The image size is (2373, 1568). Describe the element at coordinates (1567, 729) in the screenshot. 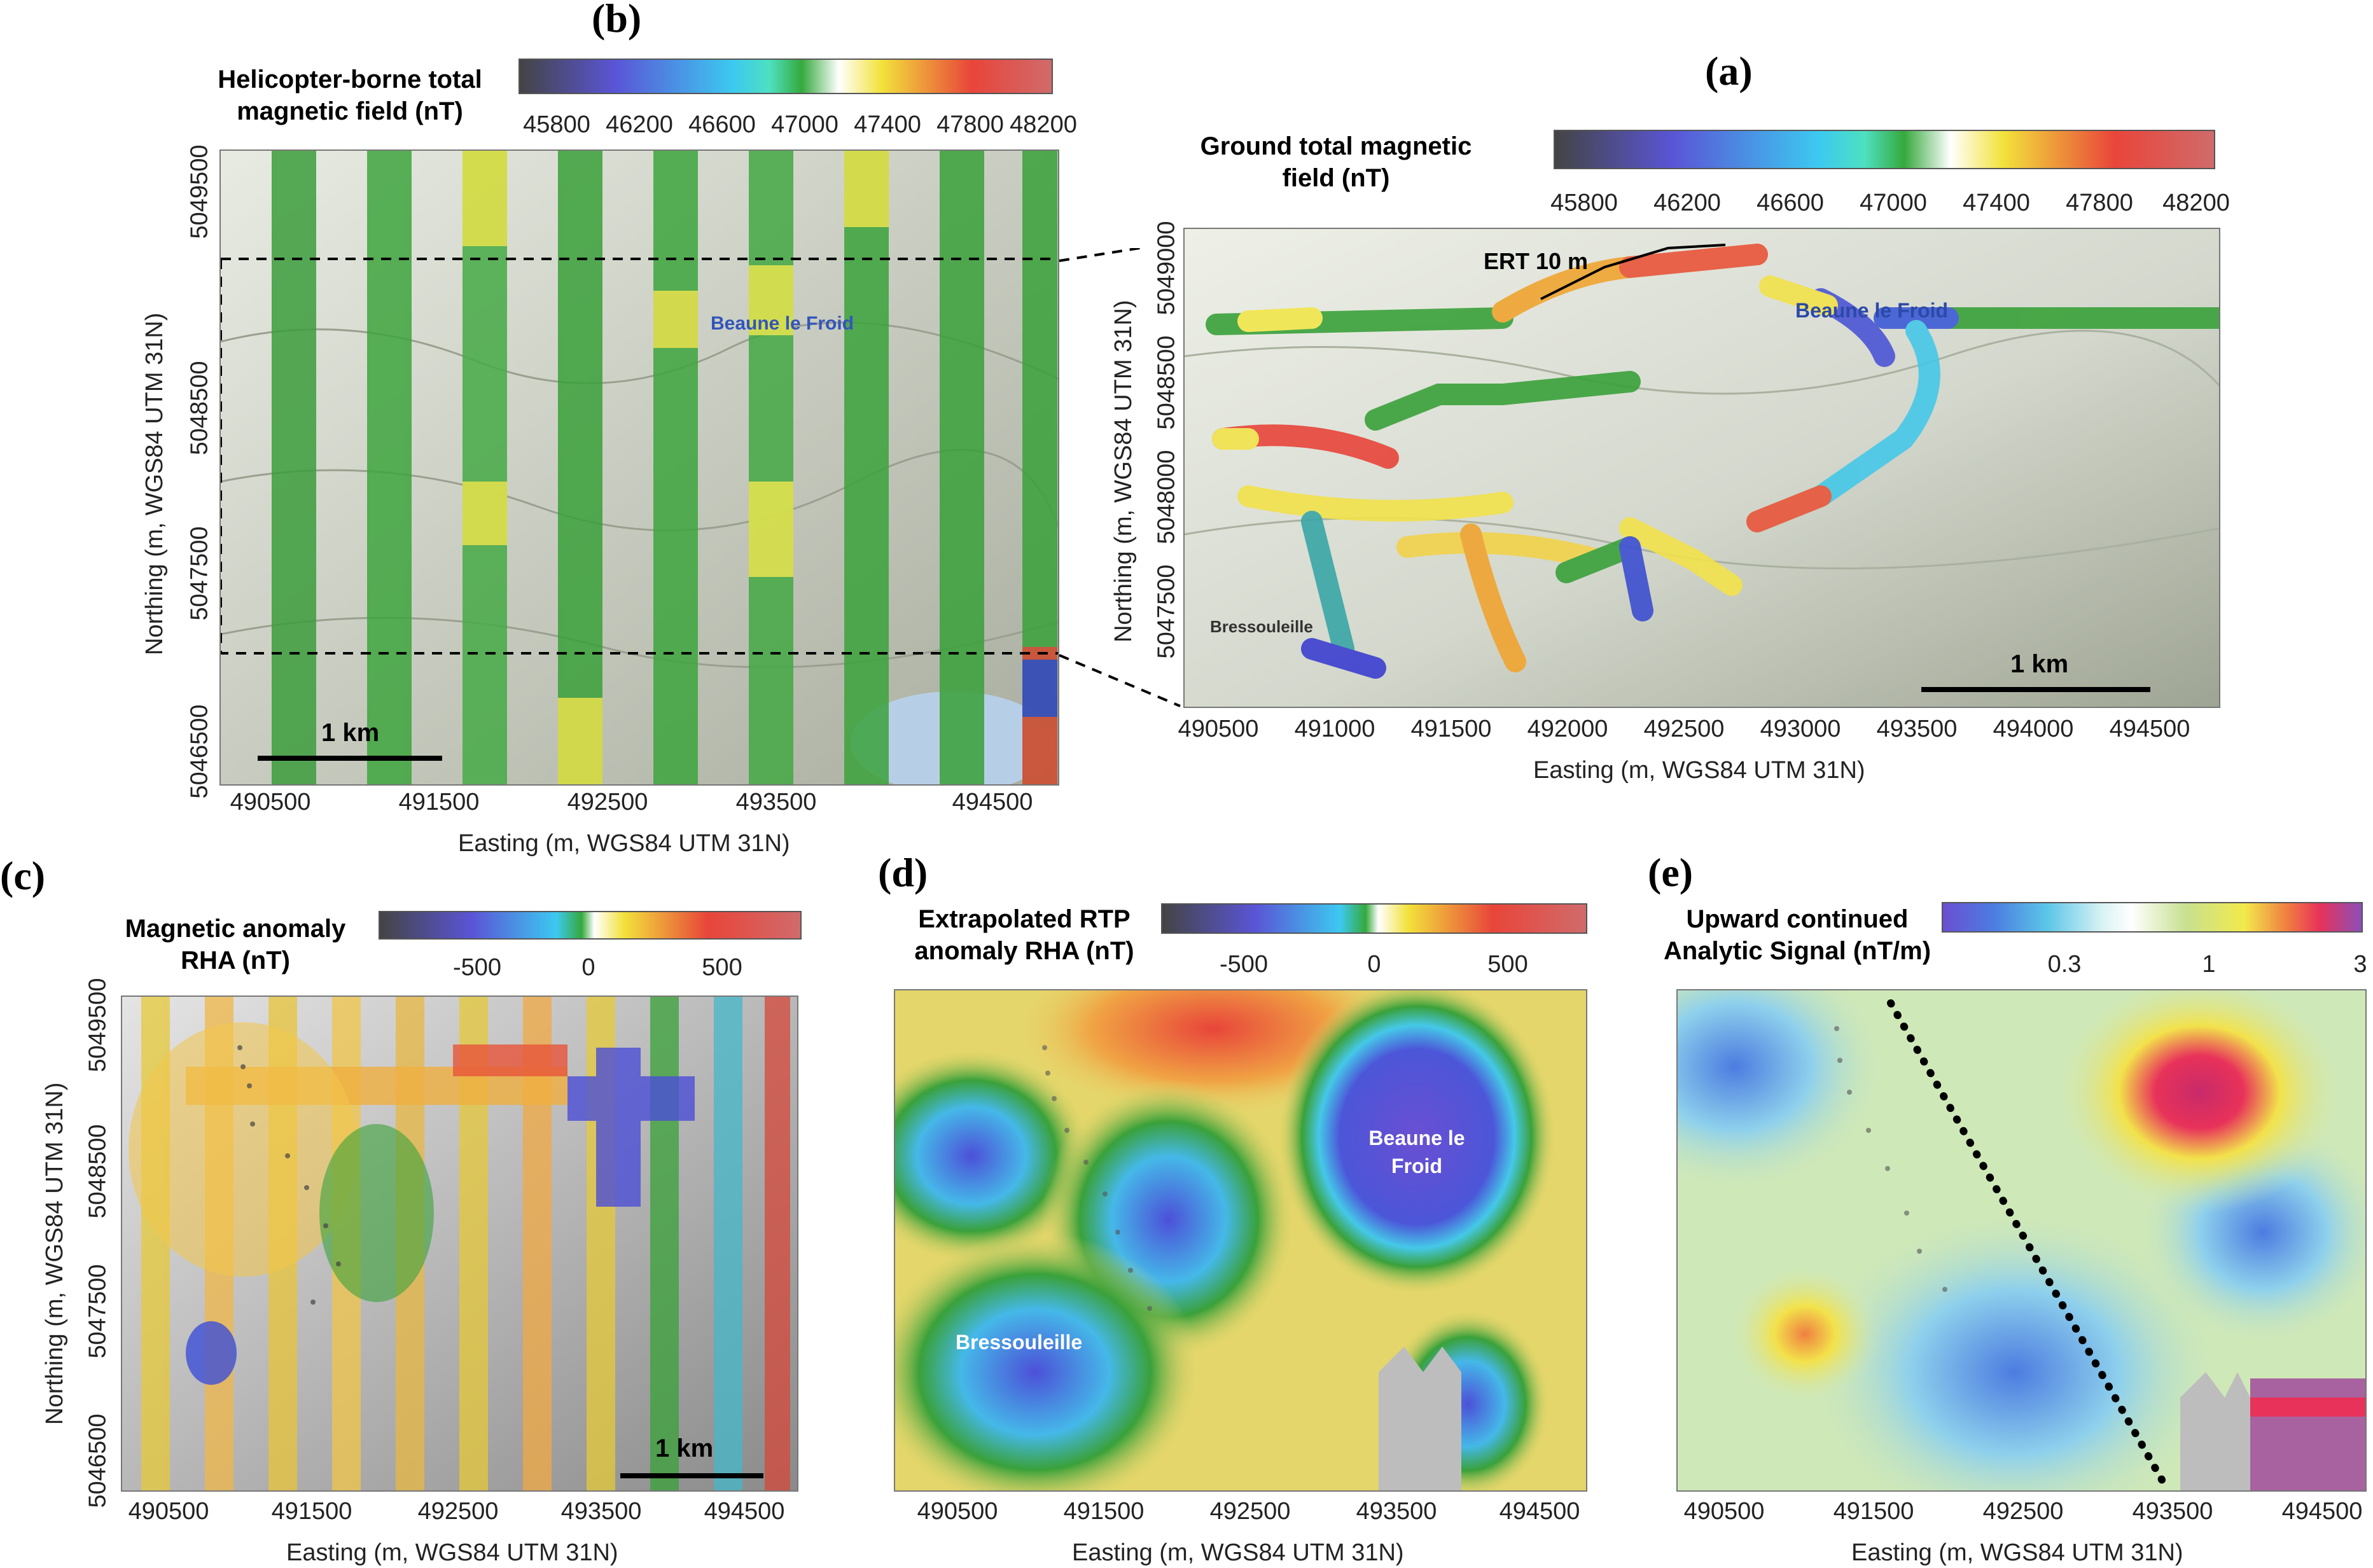

I see `x-tick: 492000` at that location.